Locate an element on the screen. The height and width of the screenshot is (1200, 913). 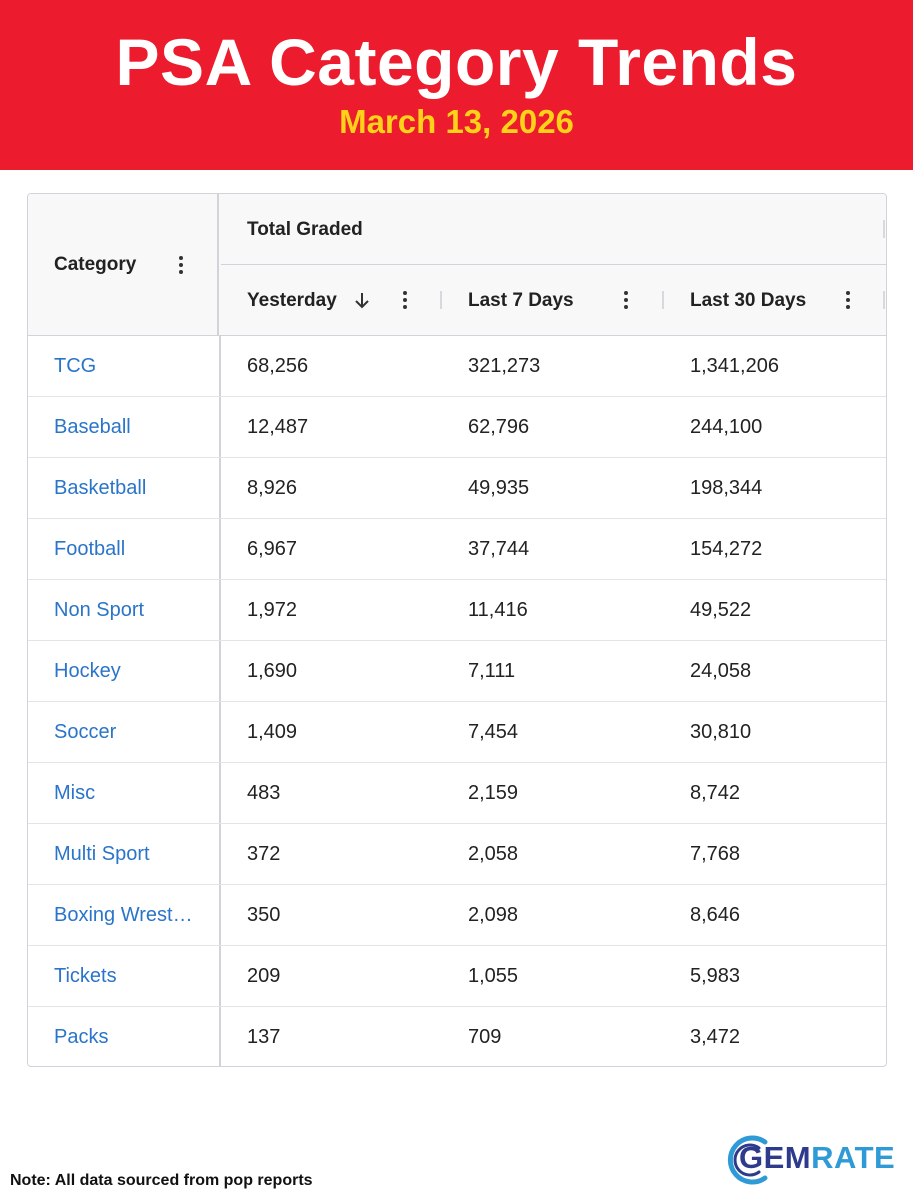
title-banner: PSA Category Trends March 13, 2026 is located at coordinates (456, 85).